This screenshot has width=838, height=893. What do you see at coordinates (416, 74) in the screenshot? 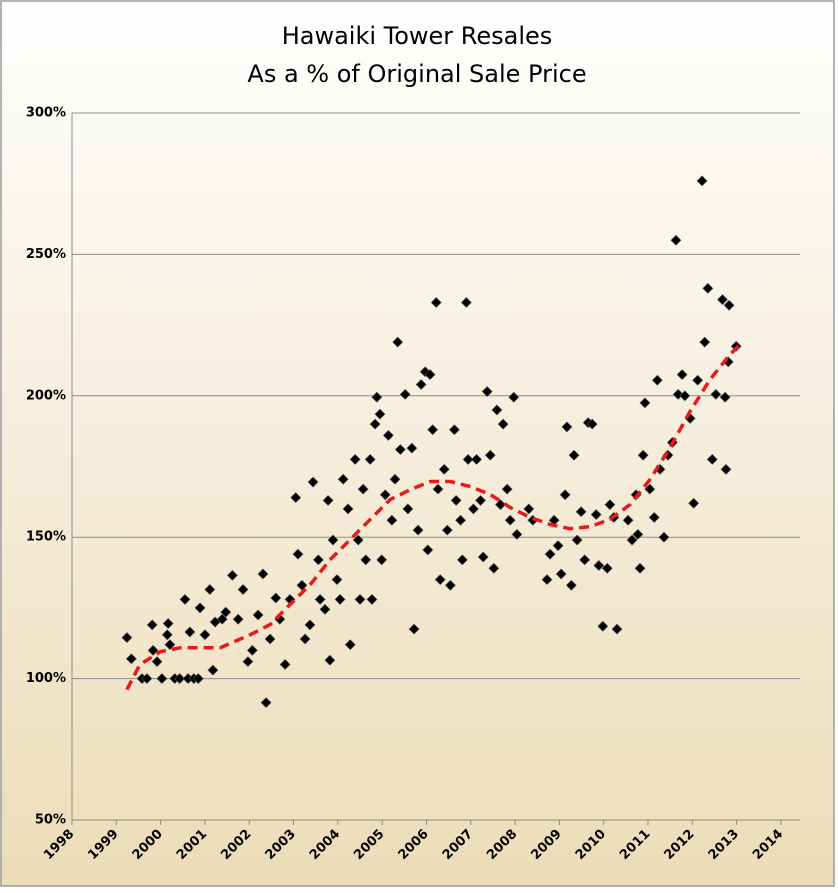
I see `chart-subtitle: As a % of Original Sale Price` at bounding box center [416, 74].